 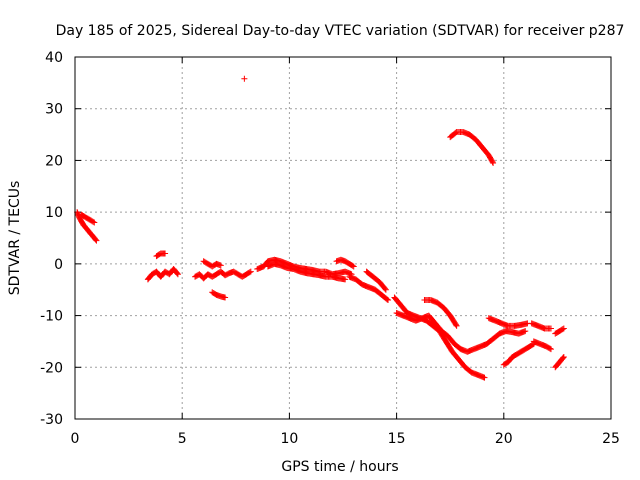 I want to click on y-tick-label: 10, so click(x=54, y=213).